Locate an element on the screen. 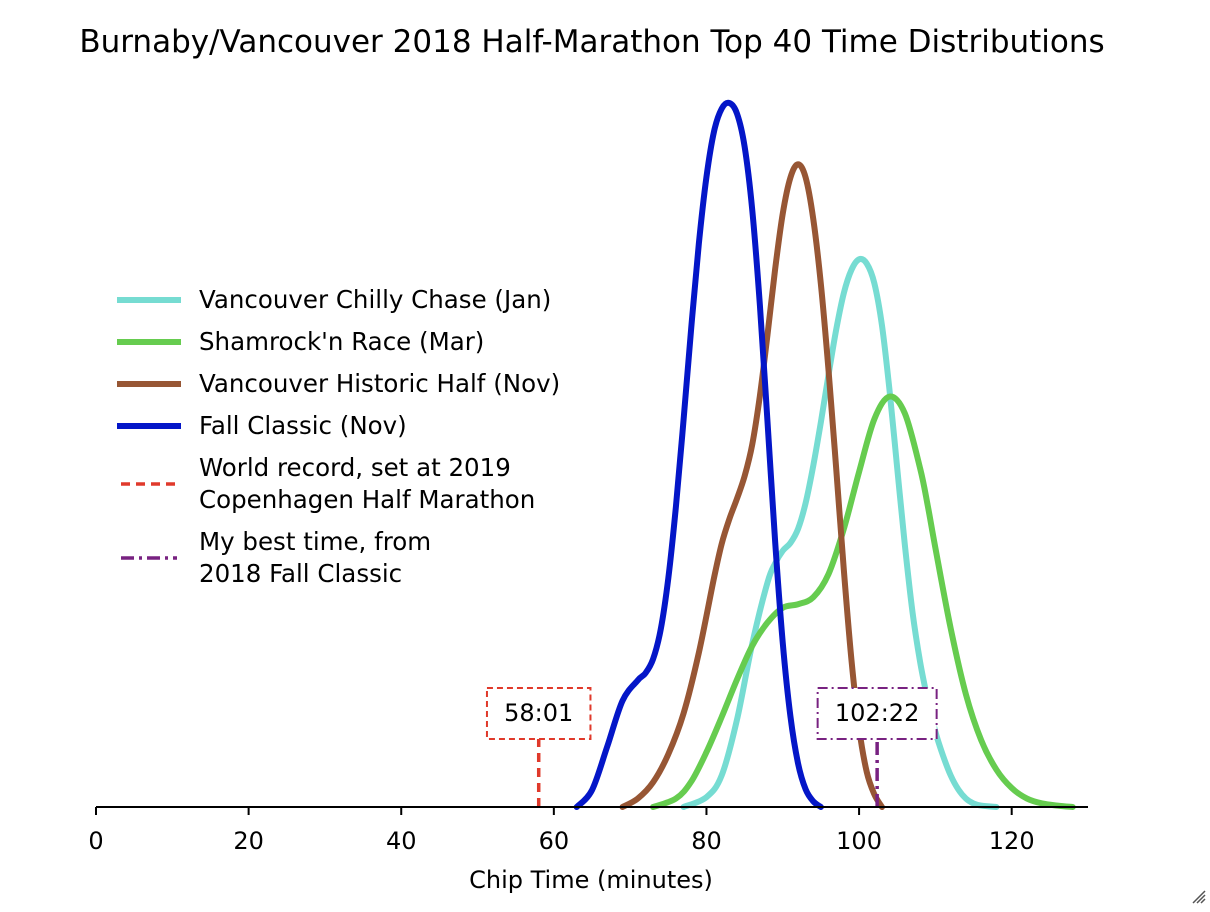 The width and height of the screenshot is (1210, 912). annotation-layer: 58:01 102:22 is located at coordinates (711, 713).